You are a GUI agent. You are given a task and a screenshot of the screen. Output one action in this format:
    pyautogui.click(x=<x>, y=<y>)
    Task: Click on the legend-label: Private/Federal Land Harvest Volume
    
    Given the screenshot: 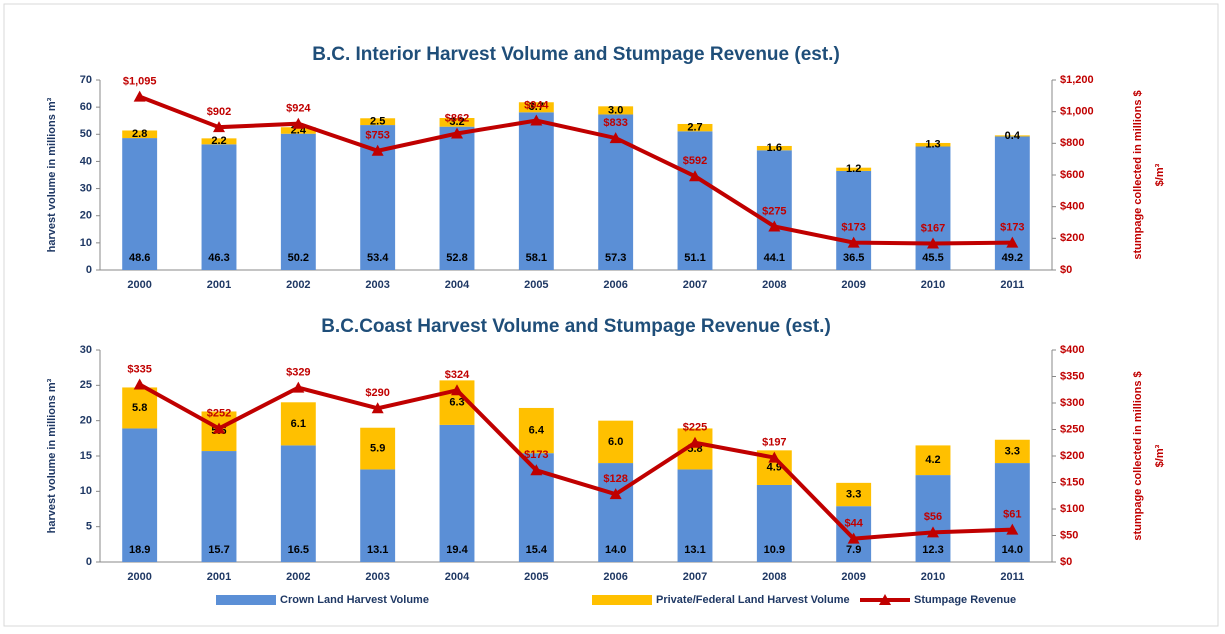 What is the action you would take?
    pyautogui.click(x=753, y=600)
    